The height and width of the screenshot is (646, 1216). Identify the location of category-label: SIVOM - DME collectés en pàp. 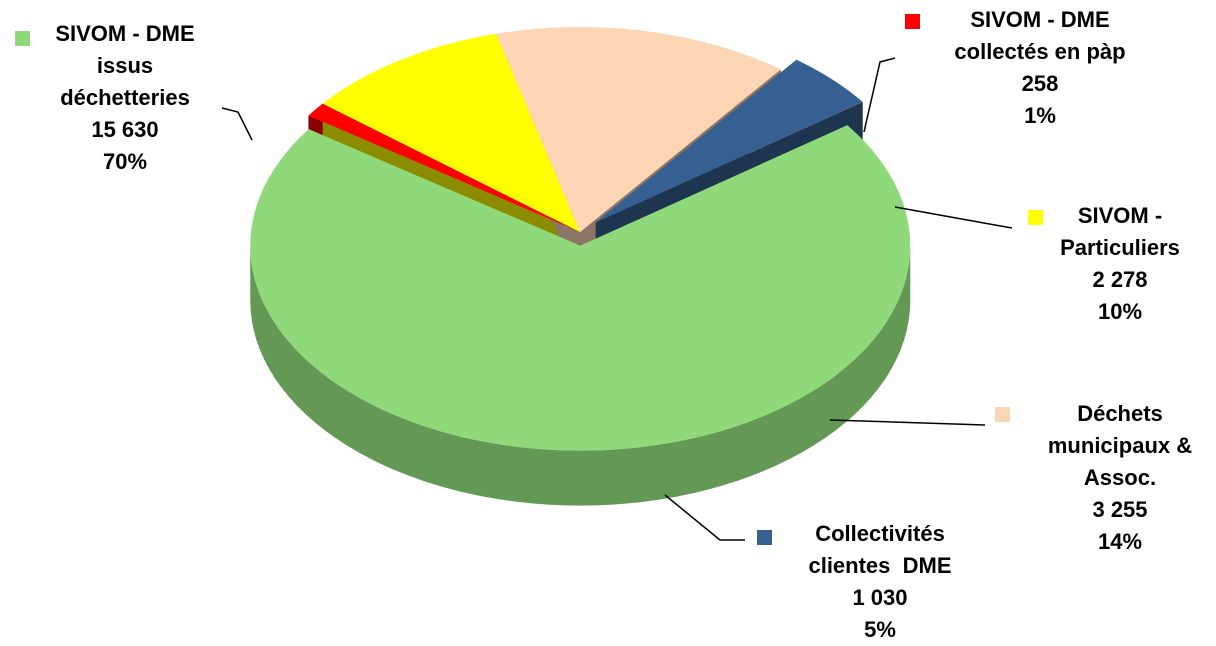
(1040, 35).